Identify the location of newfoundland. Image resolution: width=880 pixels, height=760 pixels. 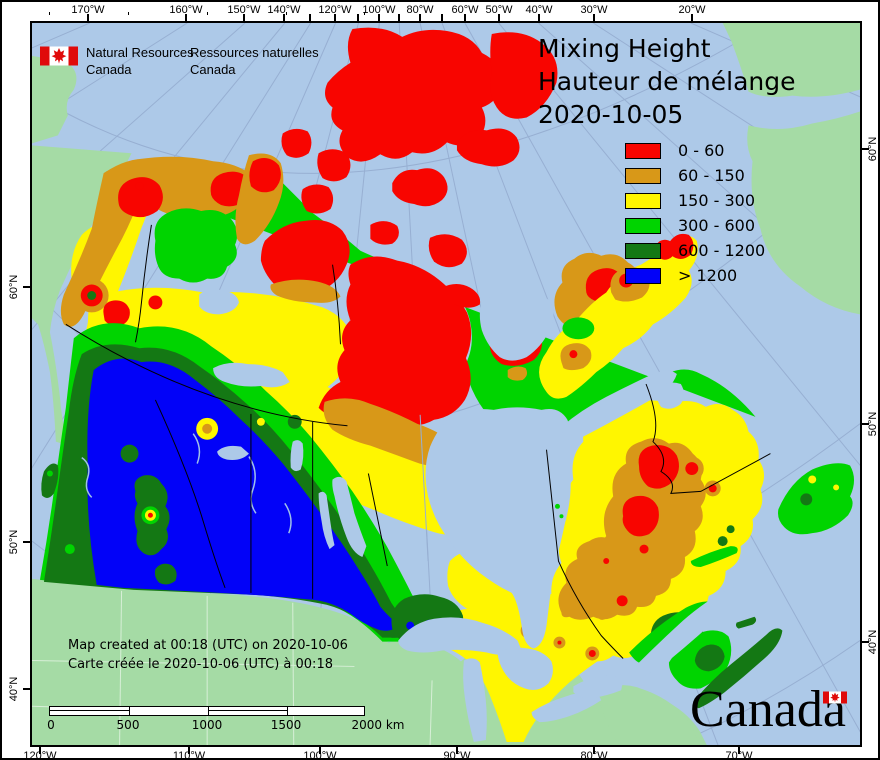
(816, 499).